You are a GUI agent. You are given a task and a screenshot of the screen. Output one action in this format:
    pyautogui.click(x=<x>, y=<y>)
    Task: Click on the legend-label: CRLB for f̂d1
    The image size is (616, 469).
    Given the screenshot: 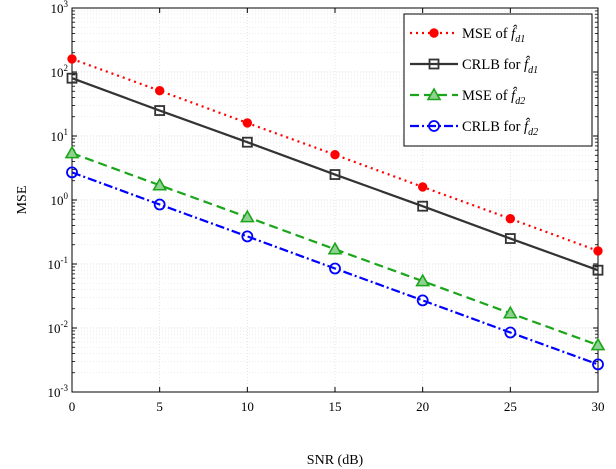 What is the action you would take?
    pyautogui.click(x=500, y=66)
    